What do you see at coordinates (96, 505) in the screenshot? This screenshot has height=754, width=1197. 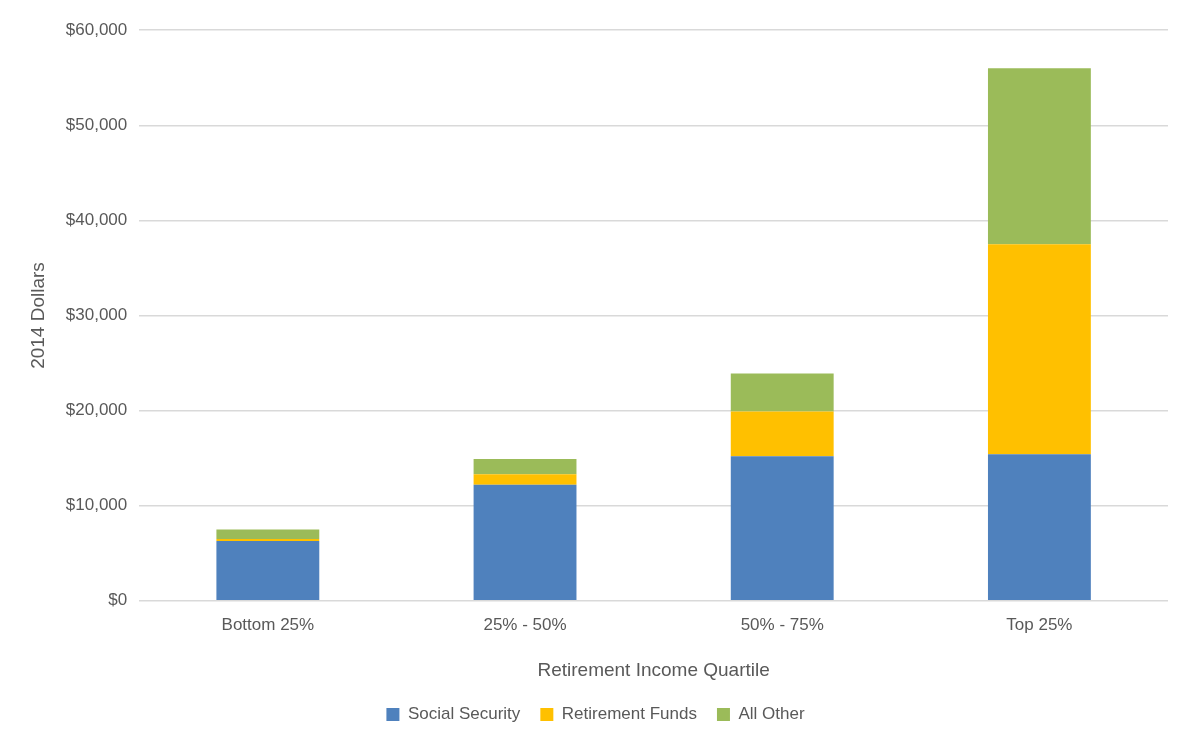 I see `y-tick-label: $10,000` at bounding box center [96, 505].